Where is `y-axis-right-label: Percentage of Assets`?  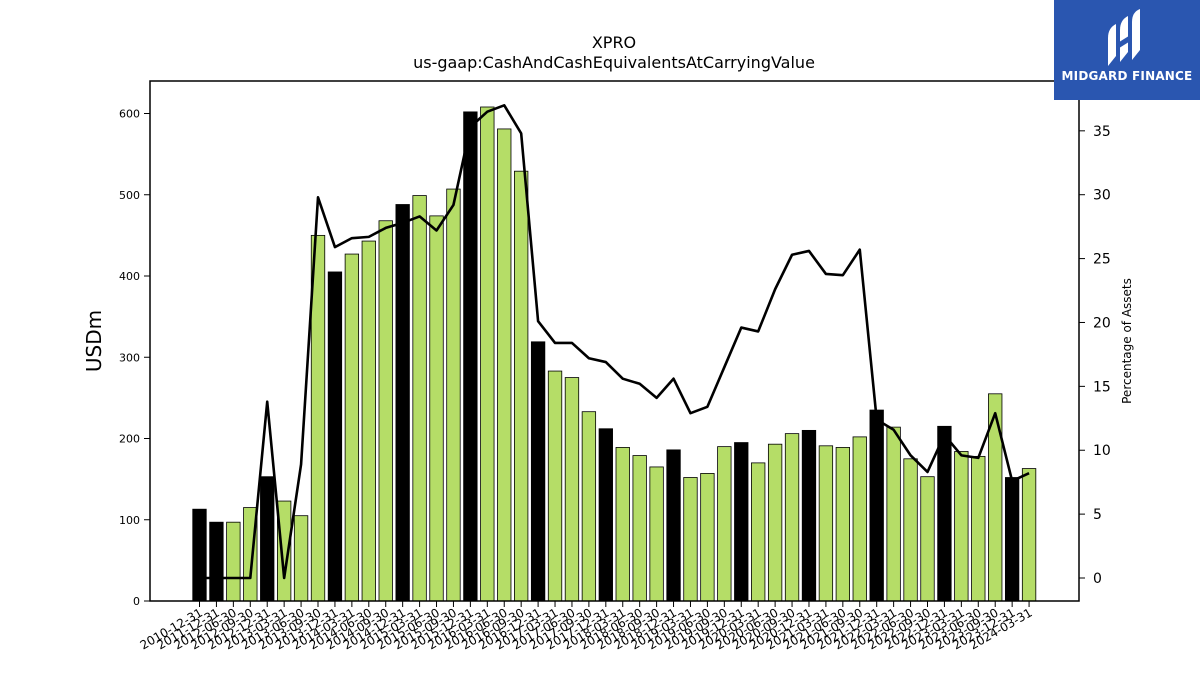 y-axis-right-label: Percentage of Assets is located at coordinates (1127, 341).